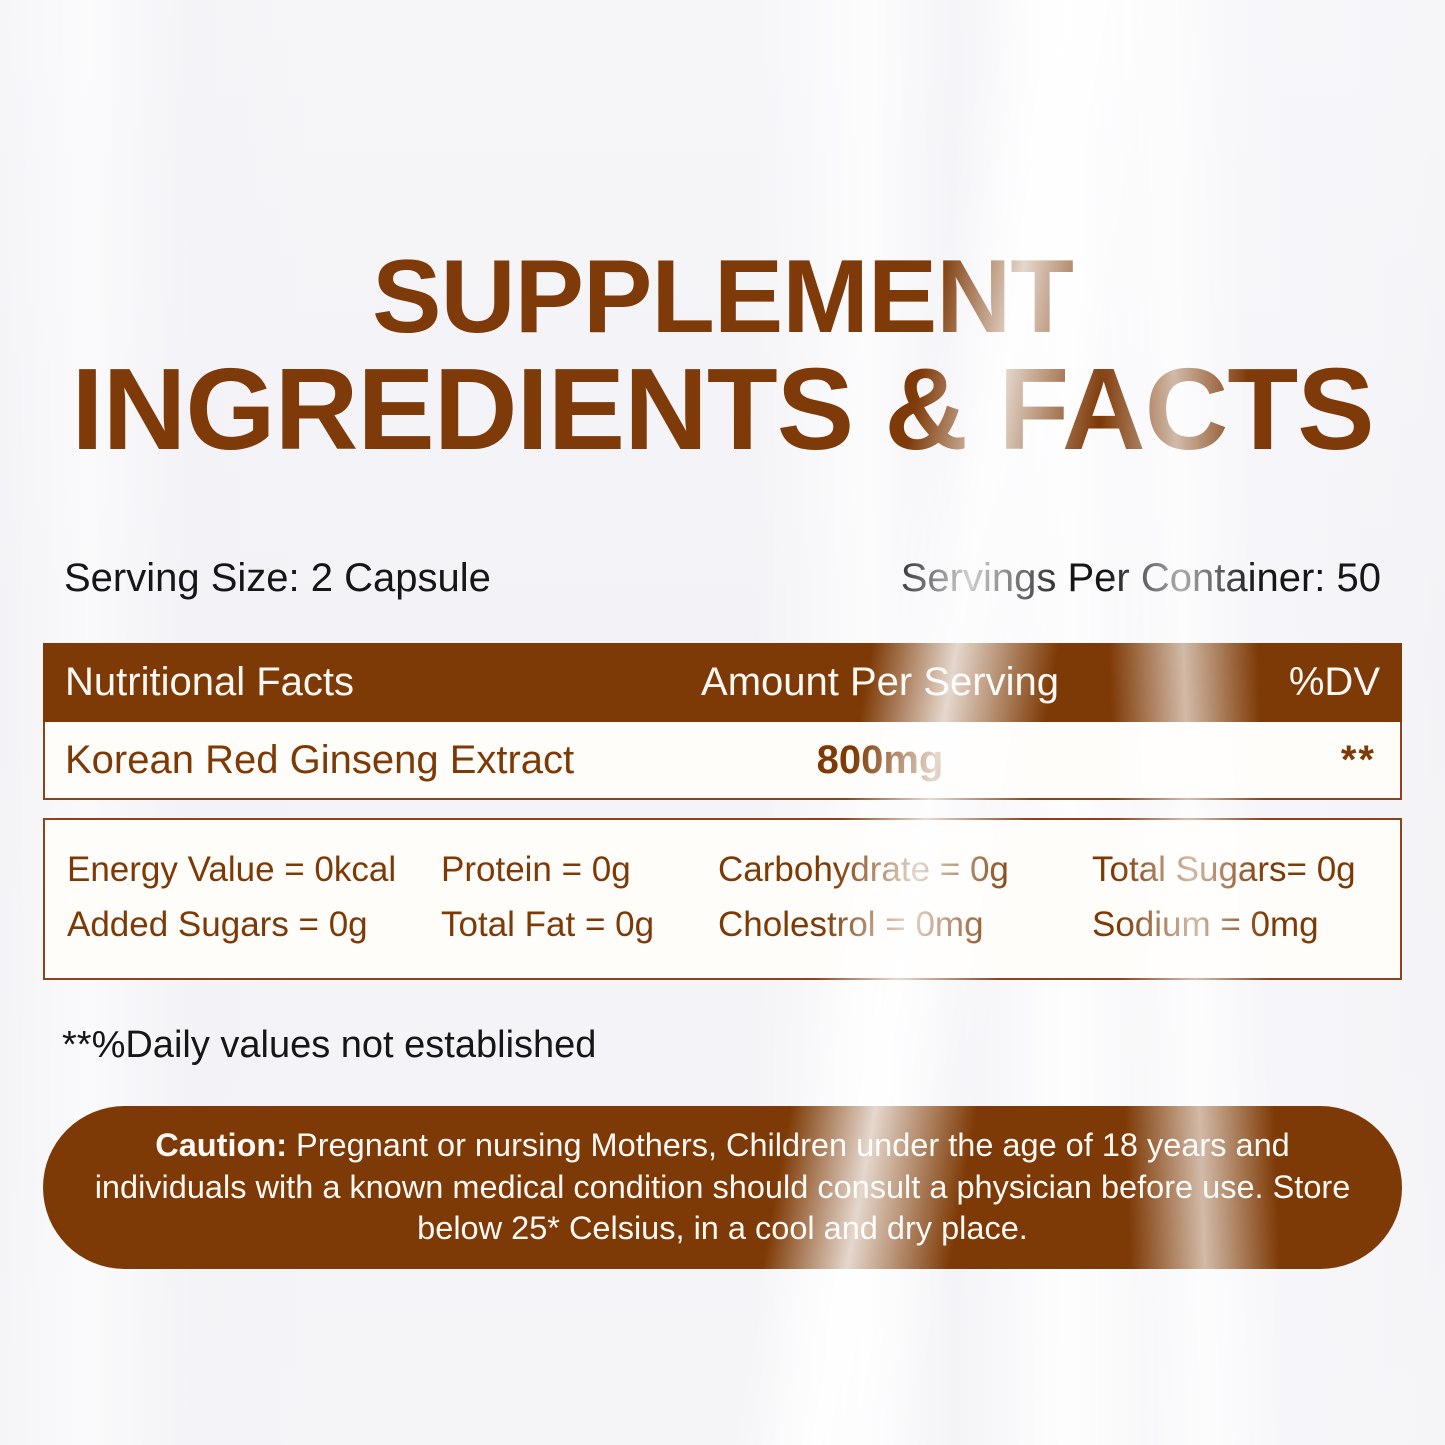  What do you see at coordinates (209, 682) in the screenshot?
I see `column-header-nutritional-facts: Nutritional Facts` at bounding box center [209, 682].